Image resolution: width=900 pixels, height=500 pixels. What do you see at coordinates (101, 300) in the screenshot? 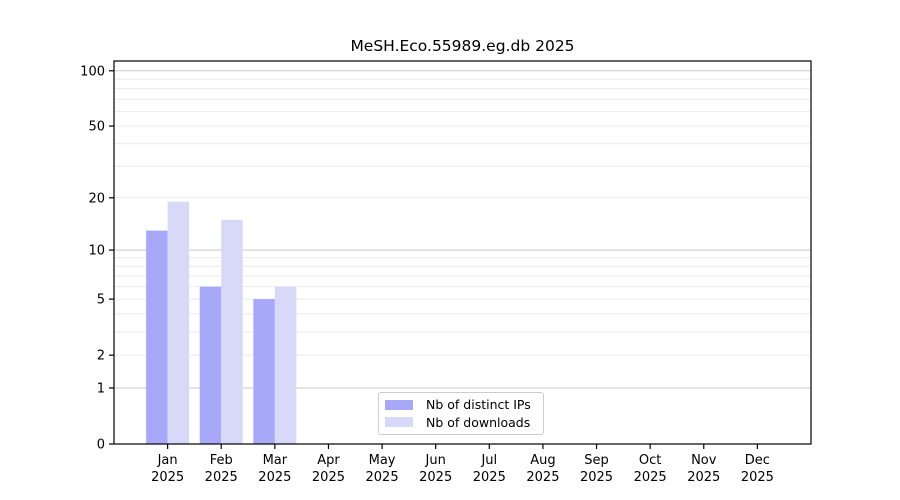
I see `y-tick-label: 5` at bounding box center [101, 300].